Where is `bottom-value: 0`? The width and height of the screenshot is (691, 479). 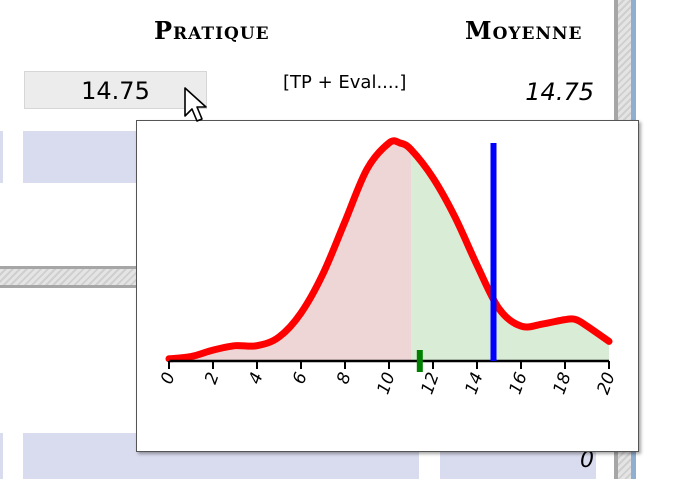
bottom-value: 0 is located at coordinates (587, 460).